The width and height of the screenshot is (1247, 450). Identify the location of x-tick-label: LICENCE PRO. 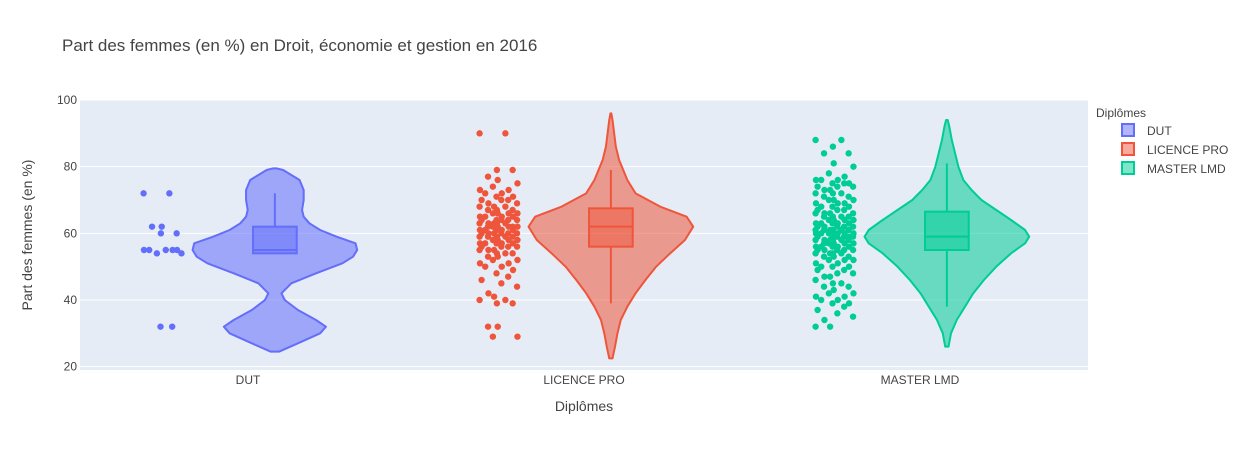
(583, 380).